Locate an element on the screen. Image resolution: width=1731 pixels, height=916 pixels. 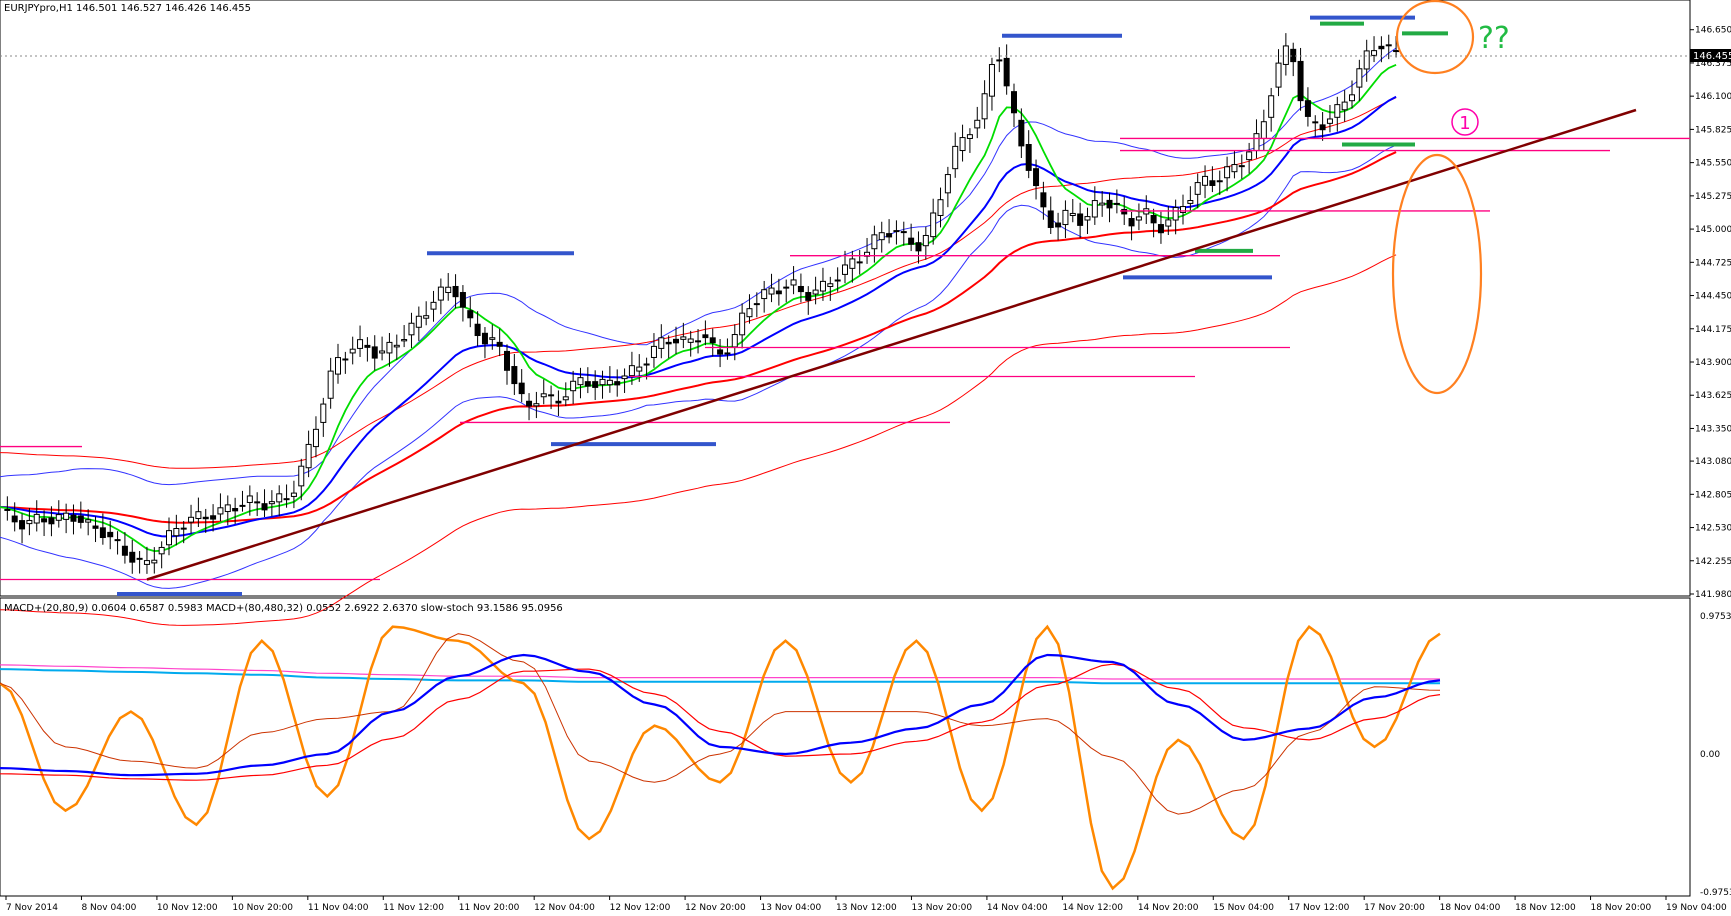
time-tick-label: 17 Nov 12:00 is located at coordinates (1319, 908).